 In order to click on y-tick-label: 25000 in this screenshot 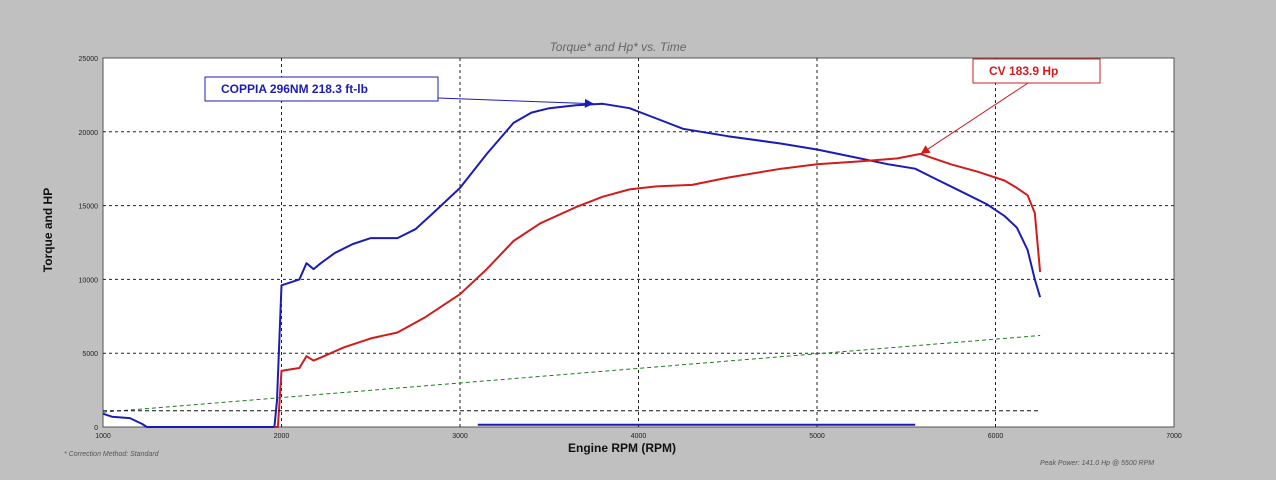, I will do `click(89, 59)`.